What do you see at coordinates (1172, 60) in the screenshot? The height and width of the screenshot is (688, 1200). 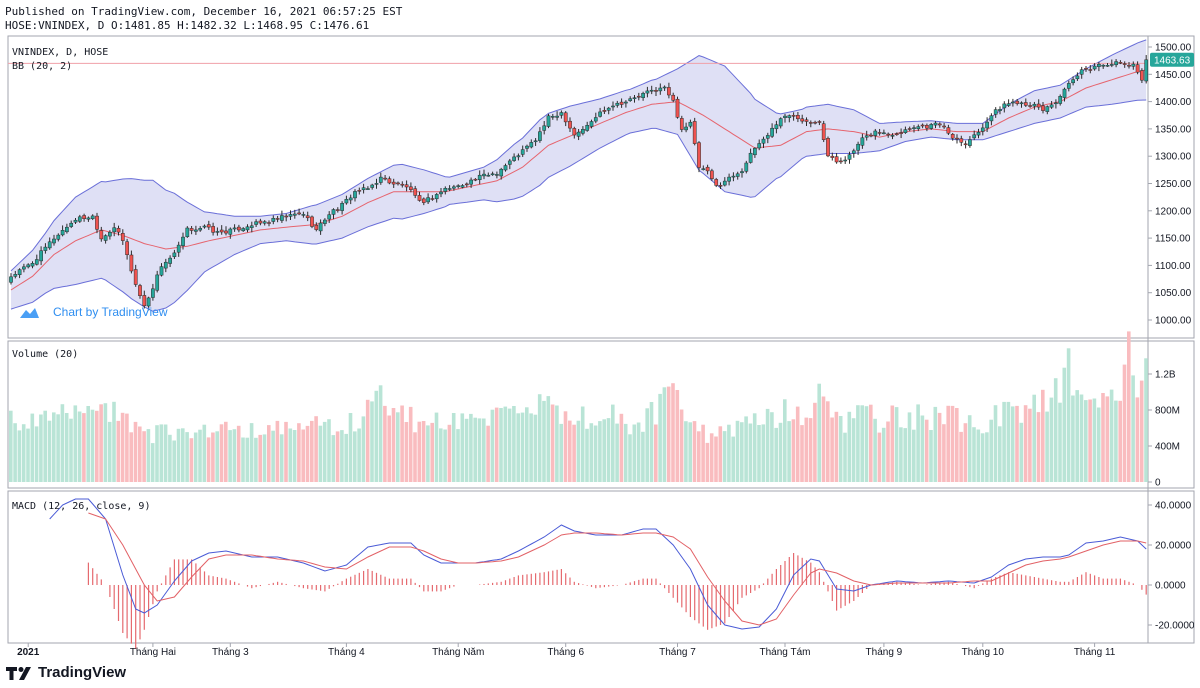 I see `last-price-label: 1463.63` at bounding box center [1172, 60].